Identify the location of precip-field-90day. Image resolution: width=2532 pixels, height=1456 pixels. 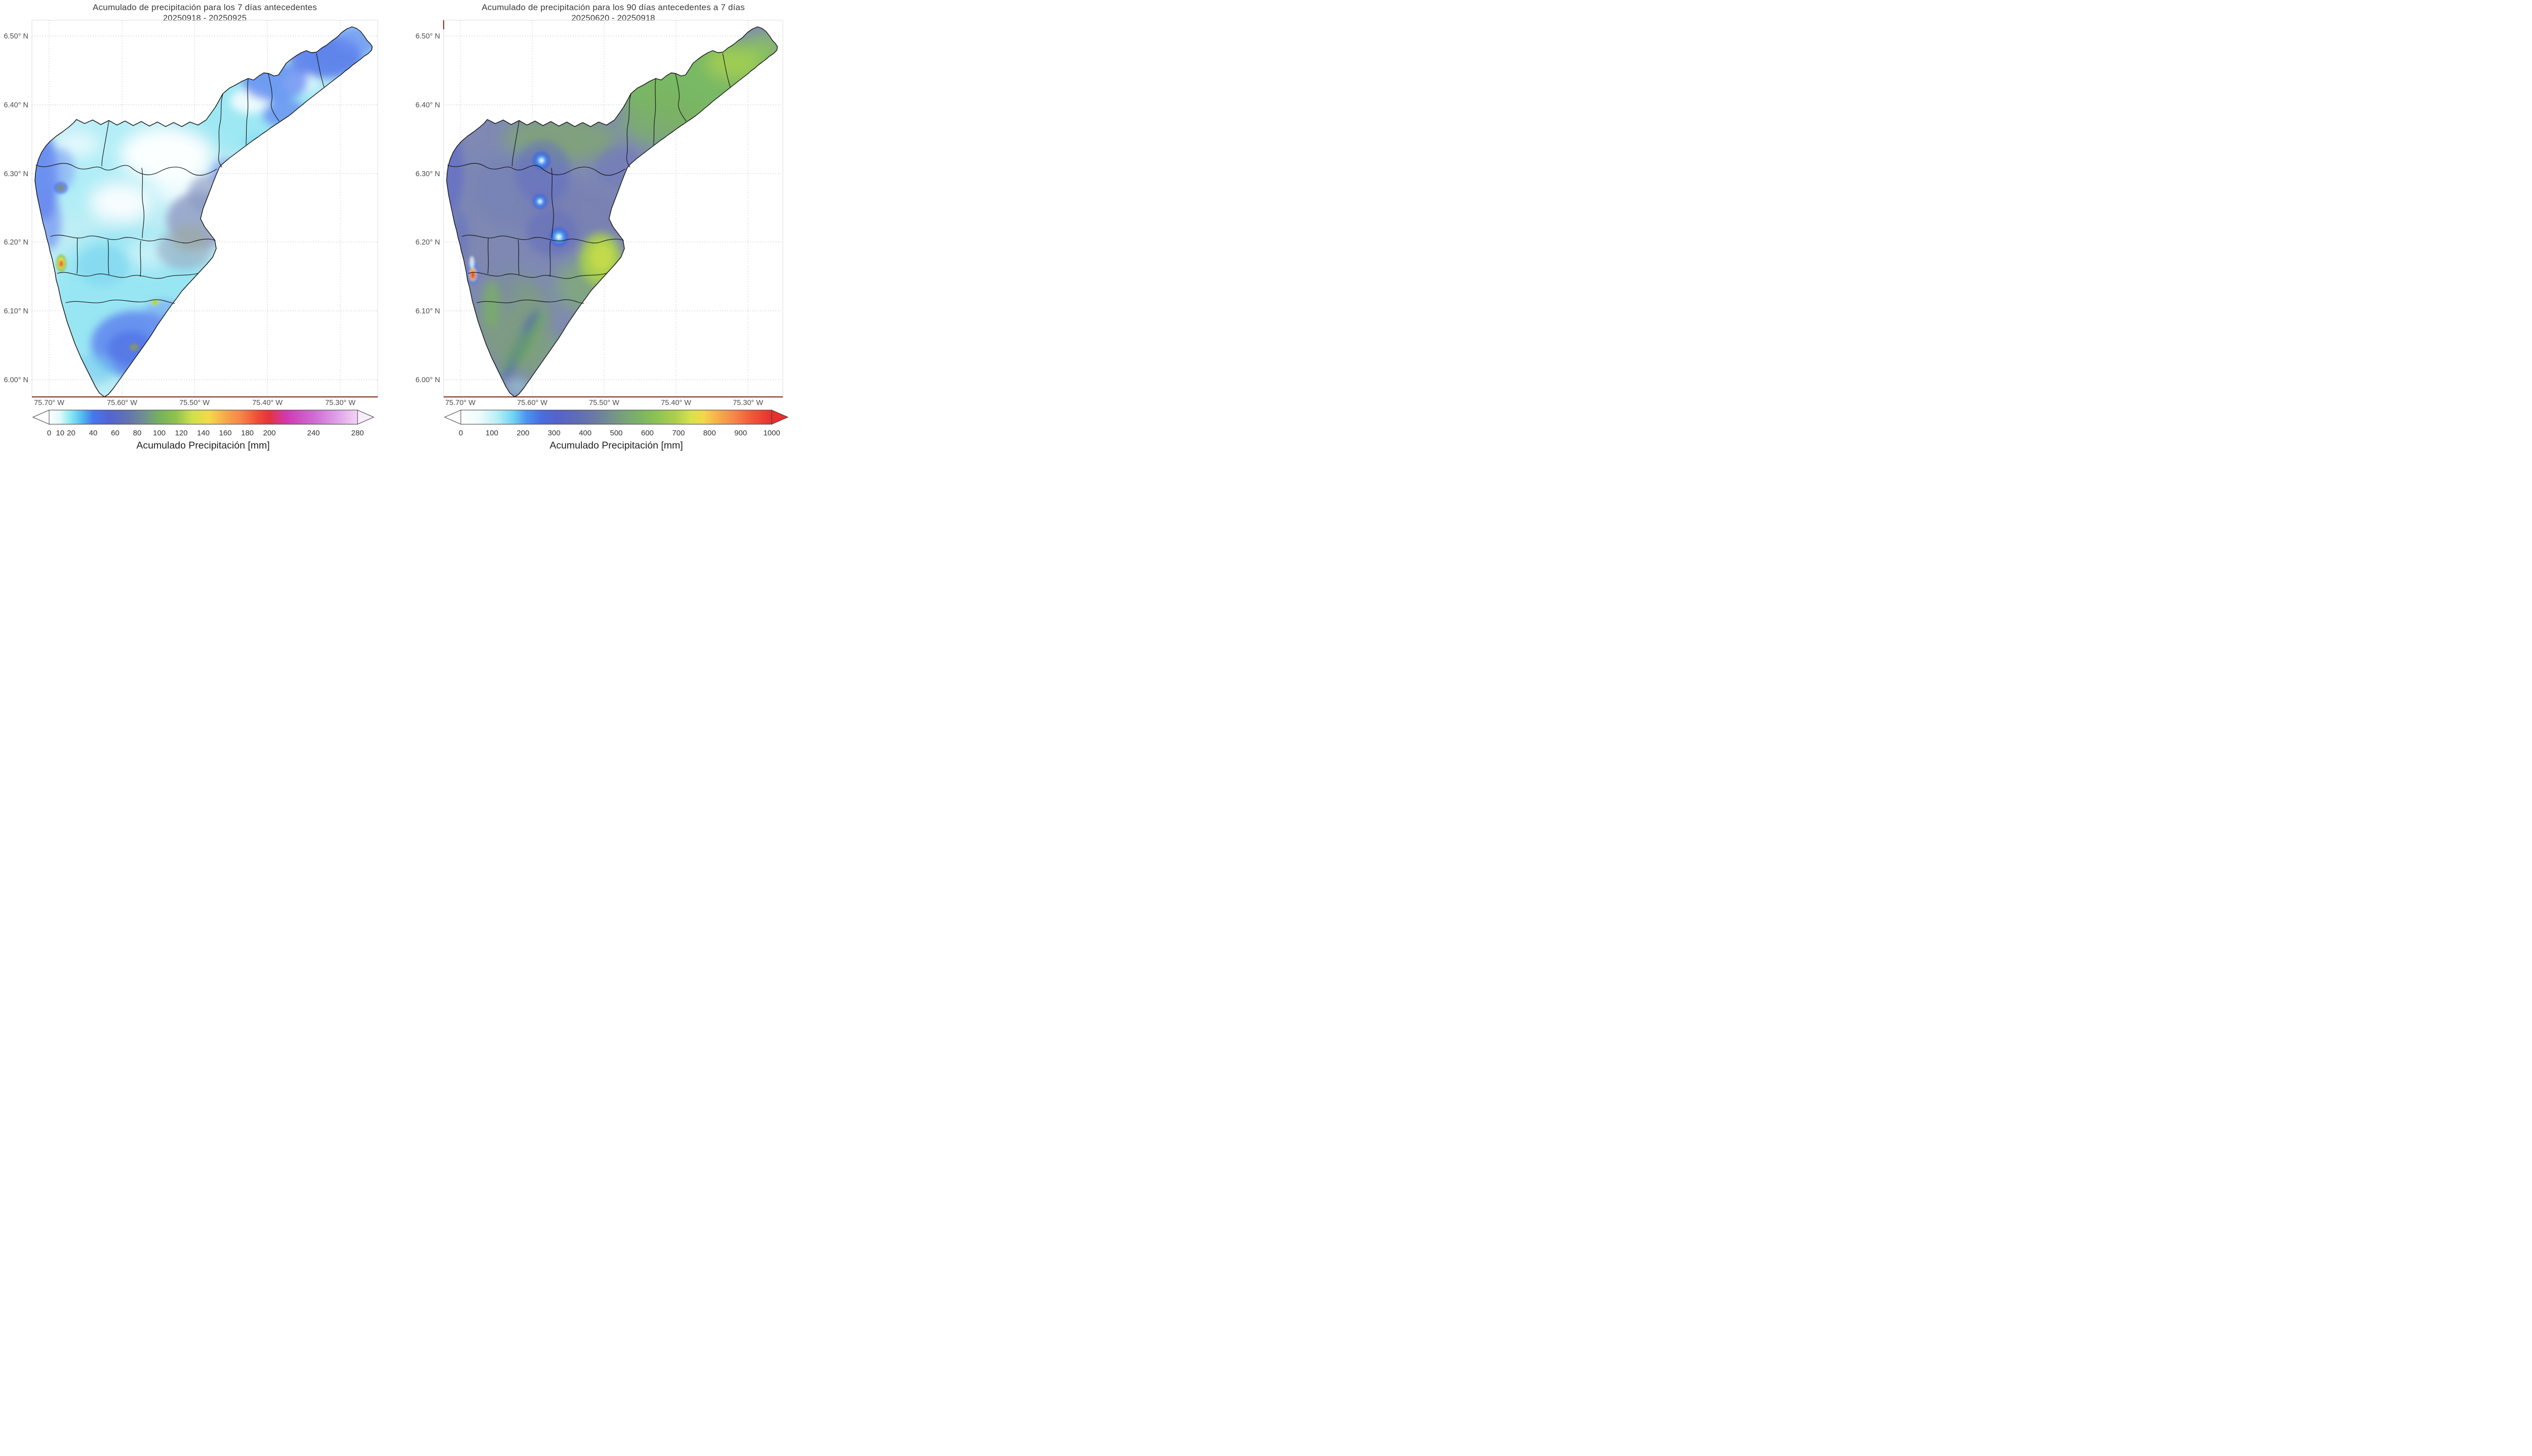
(612, 212).